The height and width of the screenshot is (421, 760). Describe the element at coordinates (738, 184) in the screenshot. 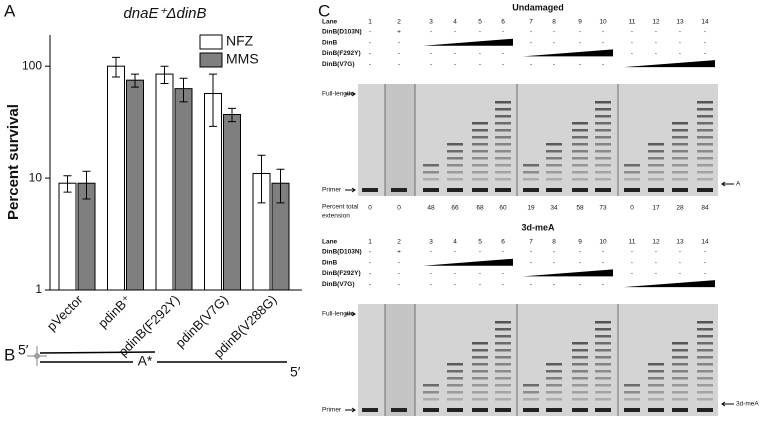

I see `lesion-arrow-label: A` at that location.